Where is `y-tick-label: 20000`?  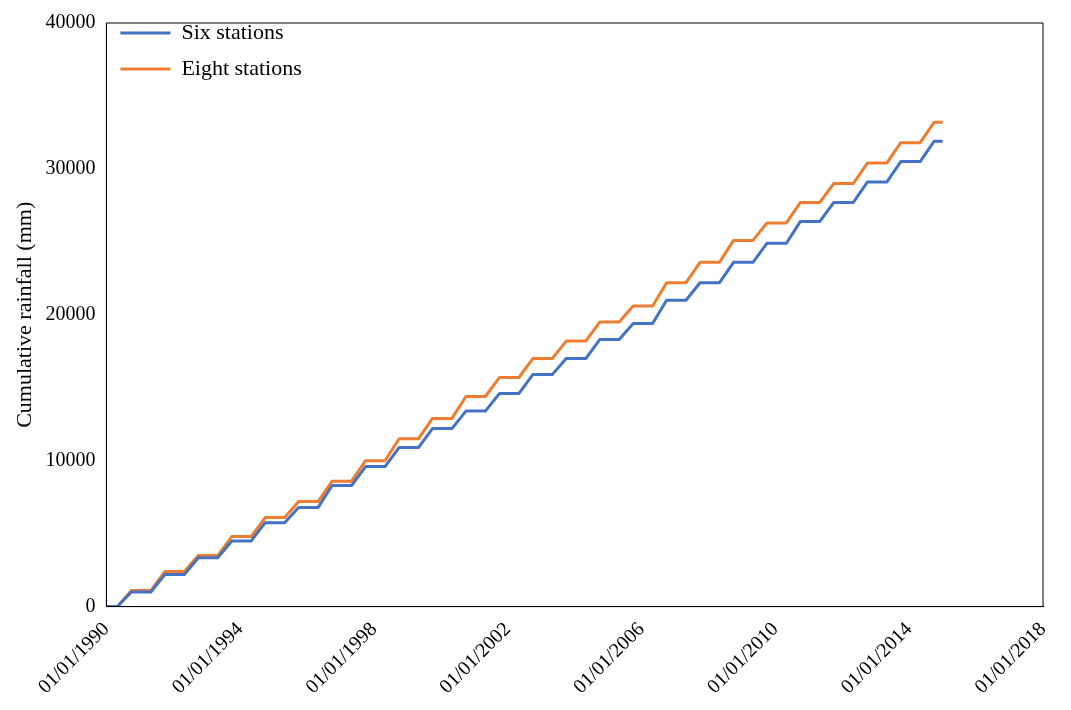
y-tick-label: 20000 is located at coordinates (70, 313).